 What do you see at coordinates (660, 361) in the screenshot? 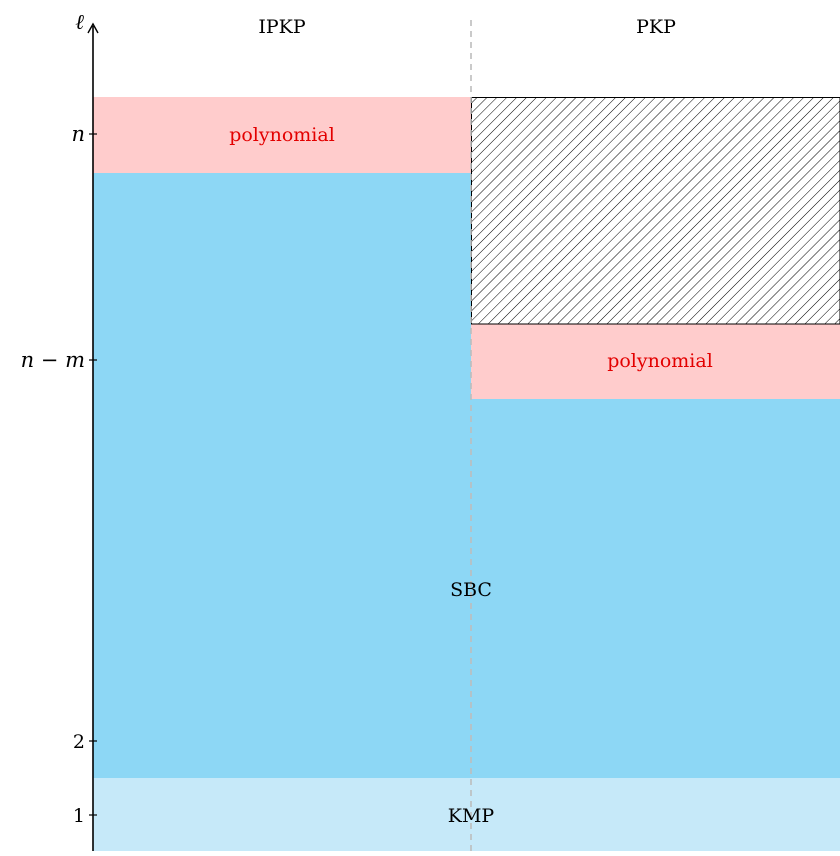
I see `right-polynomial-label: polynomial` at bounding box center [660, 361].